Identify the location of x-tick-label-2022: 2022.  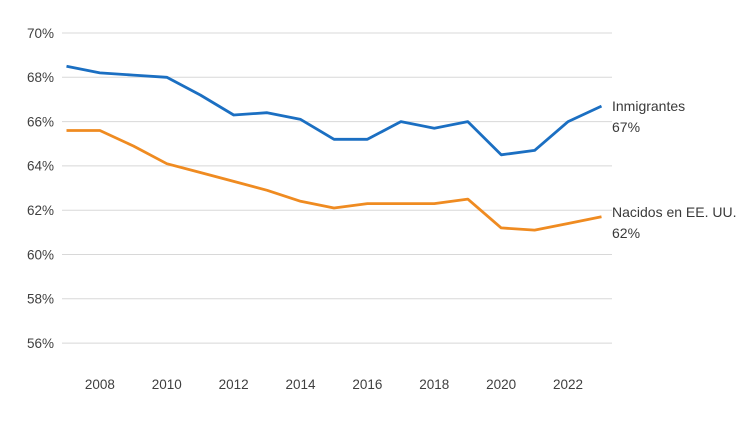
(568, 384).